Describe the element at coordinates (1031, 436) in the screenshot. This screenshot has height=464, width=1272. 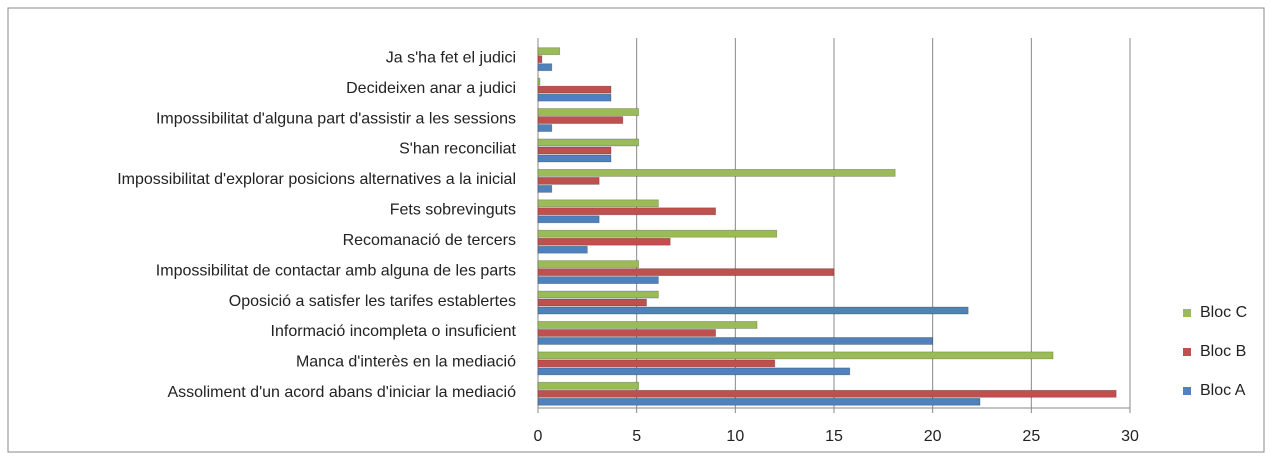
I see `x-tick-label: 25` at that location.